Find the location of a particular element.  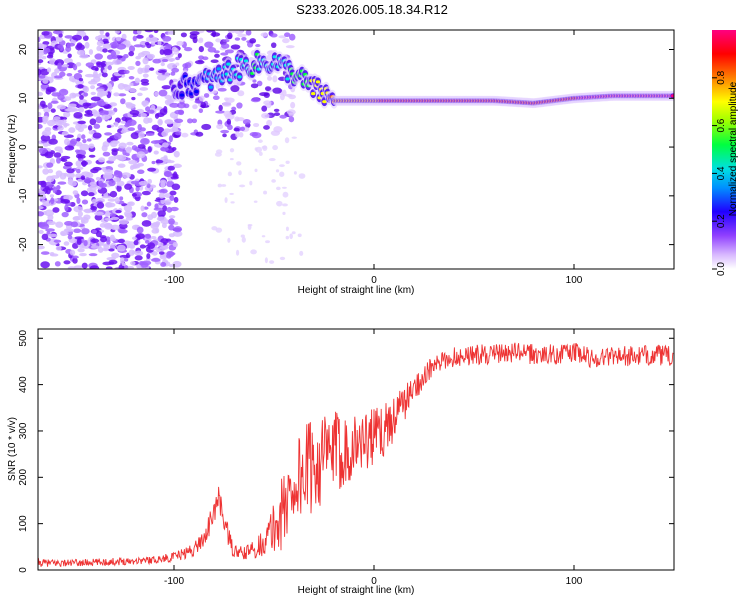

snr-ytick-label: 400 is located at coordinates (23, 384).